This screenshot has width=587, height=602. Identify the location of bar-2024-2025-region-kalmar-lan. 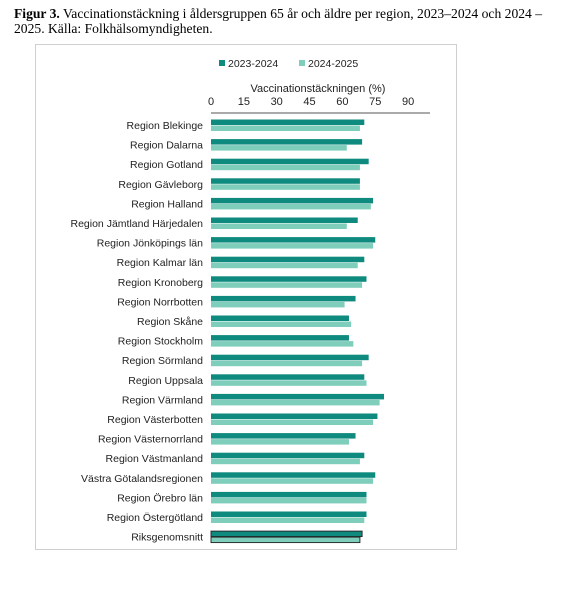
(284, 265).